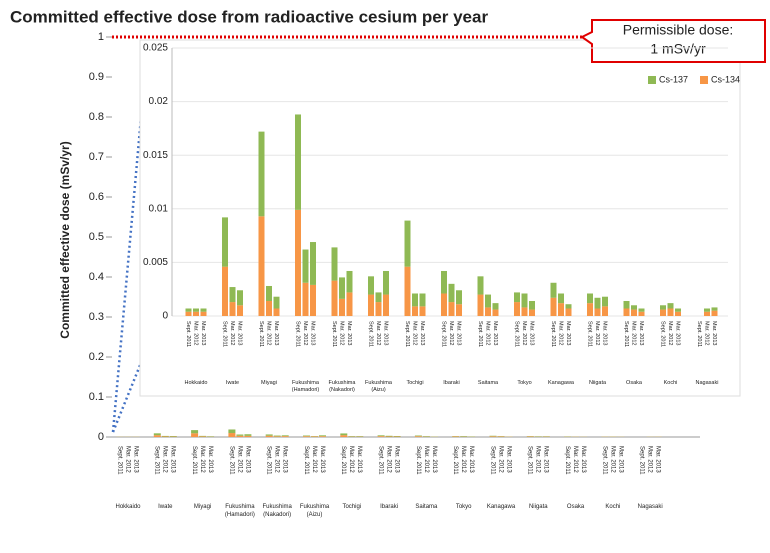 Image resolution: width=770 pixels, height=553 pixels. What do you see at coordinates (96, 397) in the screenshot?
I see `y-tick-label: 0.1` at bounding box center [96, 397].